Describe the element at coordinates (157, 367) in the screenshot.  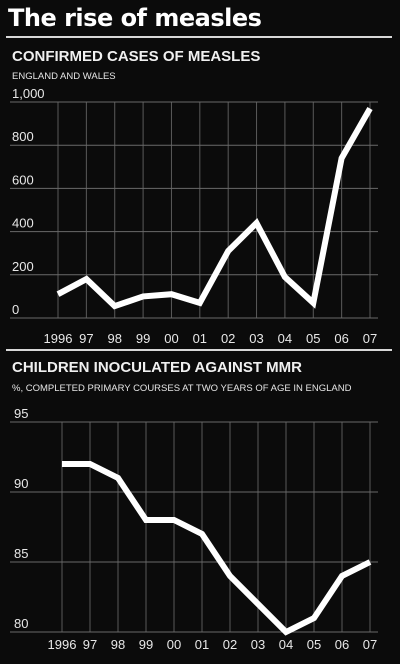
I see `chart-title-mmr: CHILDREN INOCULATED AGAINST MMR` at that location.